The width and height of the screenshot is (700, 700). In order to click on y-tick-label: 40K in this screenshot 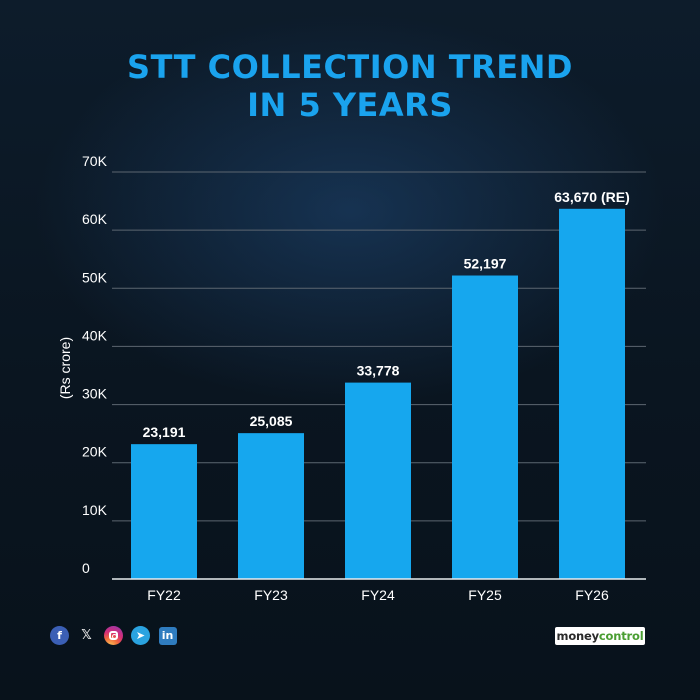, I will do `click(95, 335)`.